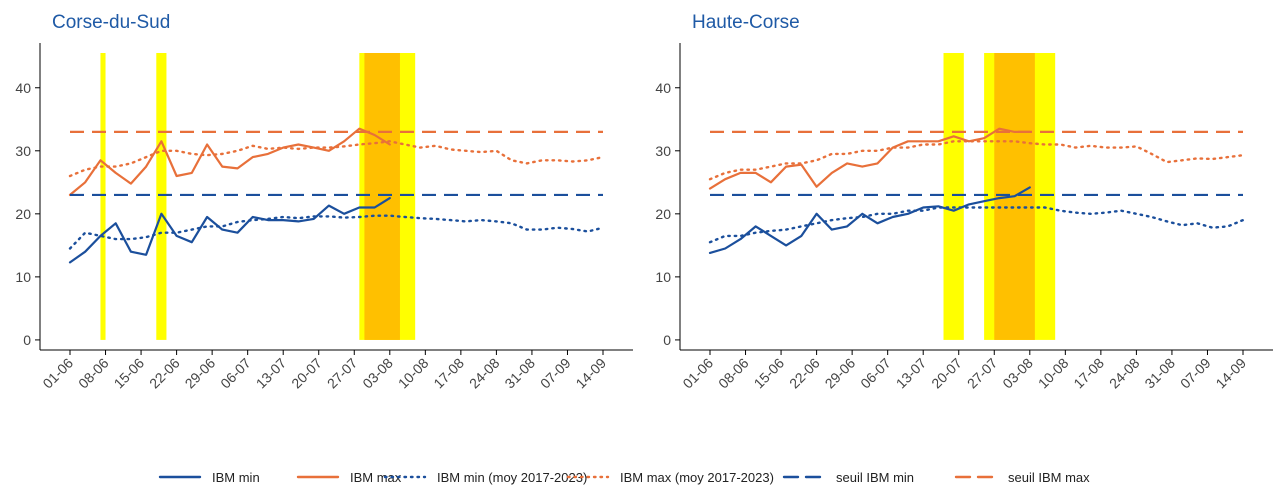 The height and width of the screenshot is (493, 1280). Describe the element at coordinates (1049, 477) in the screenshot. I see `legend-label: seuil IBM max` at that location.